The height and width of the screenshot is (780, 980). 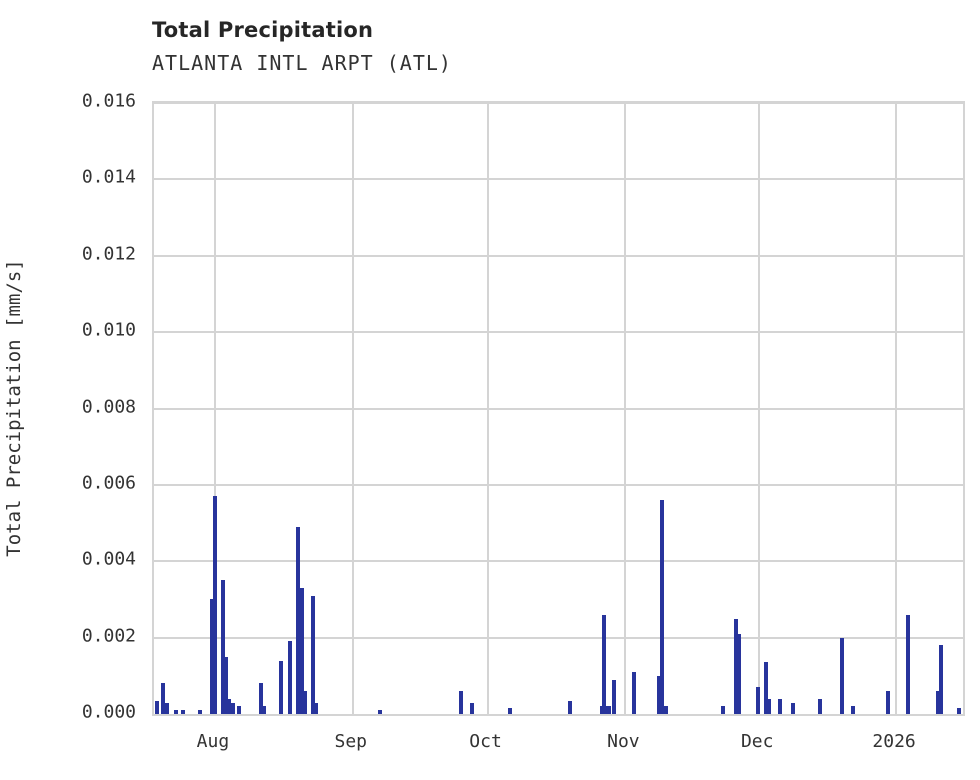 What do you see at coordinates (757, 741) in the screenshot?
I see `x-tick-label: Dec` at bounding box center [757, 741].